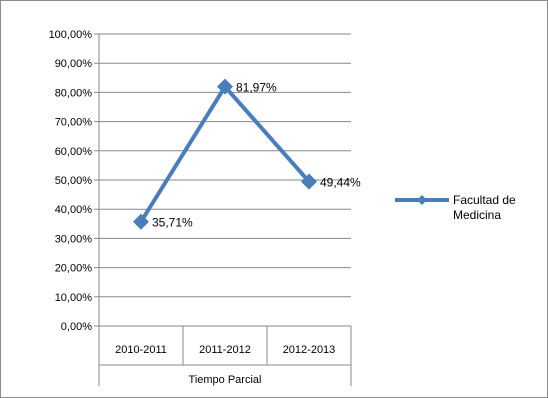 The image size is (548, 398). What do you see at coordinates (74, 210) in the screenshot?
I see `y-tick-label: 40,00%` at bounding box center [74, 210].